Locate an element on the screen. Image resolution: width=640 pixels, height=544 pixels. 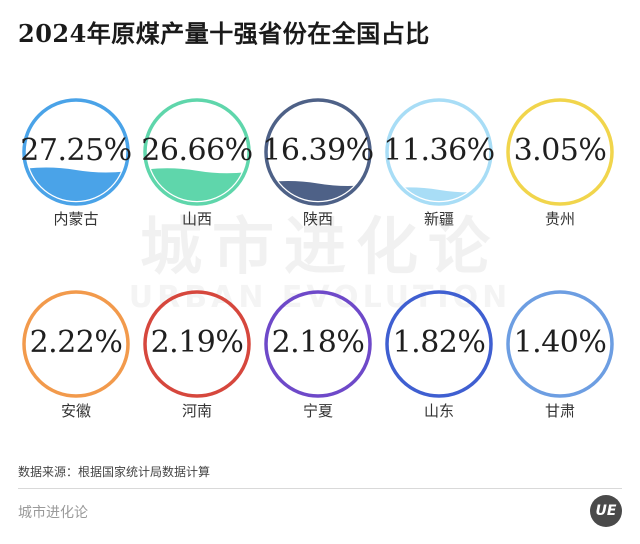
gauge-7: 2.19% 河南 is located at coordinates (197, 359).